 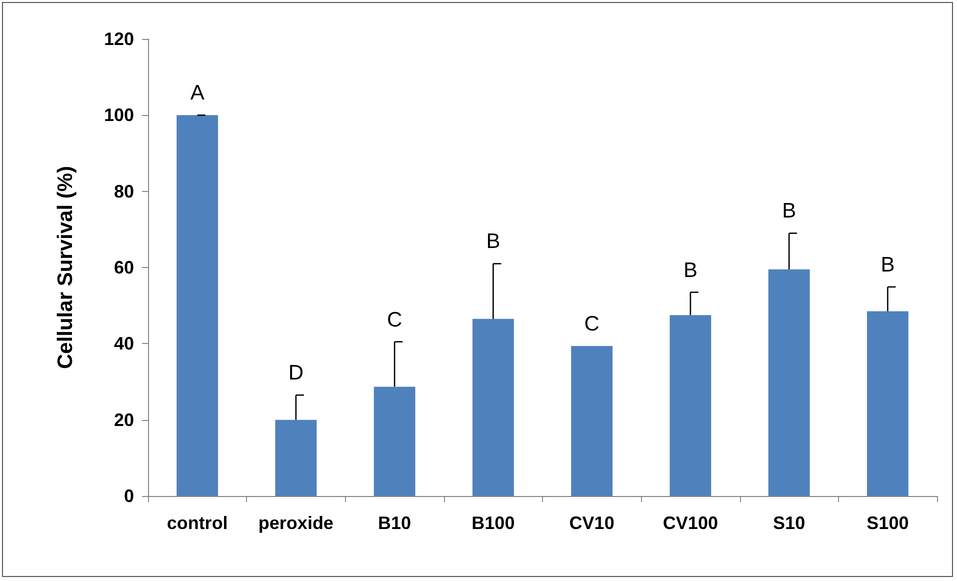 What do you see at coordinates (124, 268) in the screenshot?
I see `y-tick-label: 60` at bounding box center [124, 268].